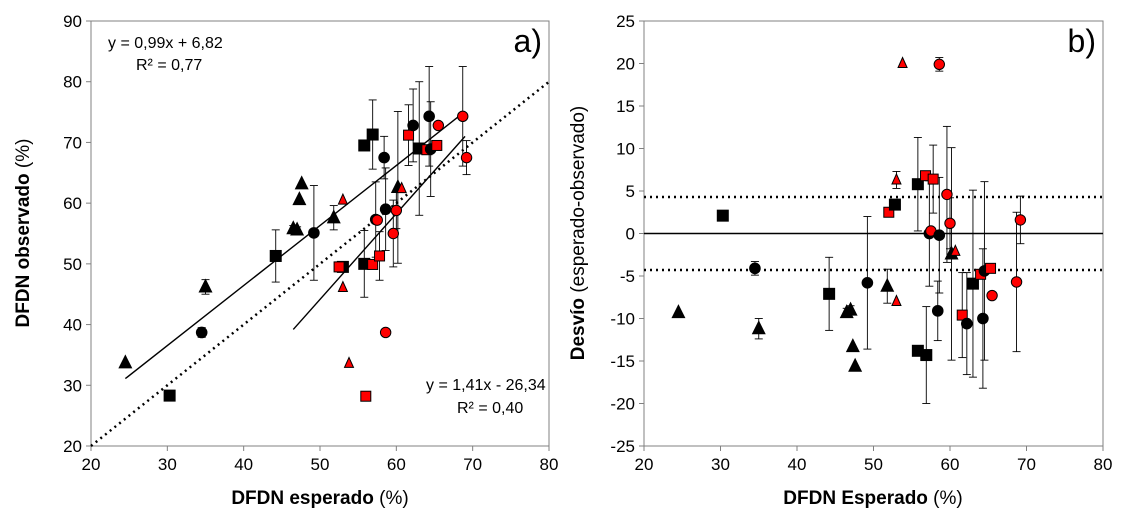 This screenshot has height=519, width=1121. Describe the element at coordinates (797, 464) in the screenshot. I see `panel-b-x-tick-label: 40` at that location.